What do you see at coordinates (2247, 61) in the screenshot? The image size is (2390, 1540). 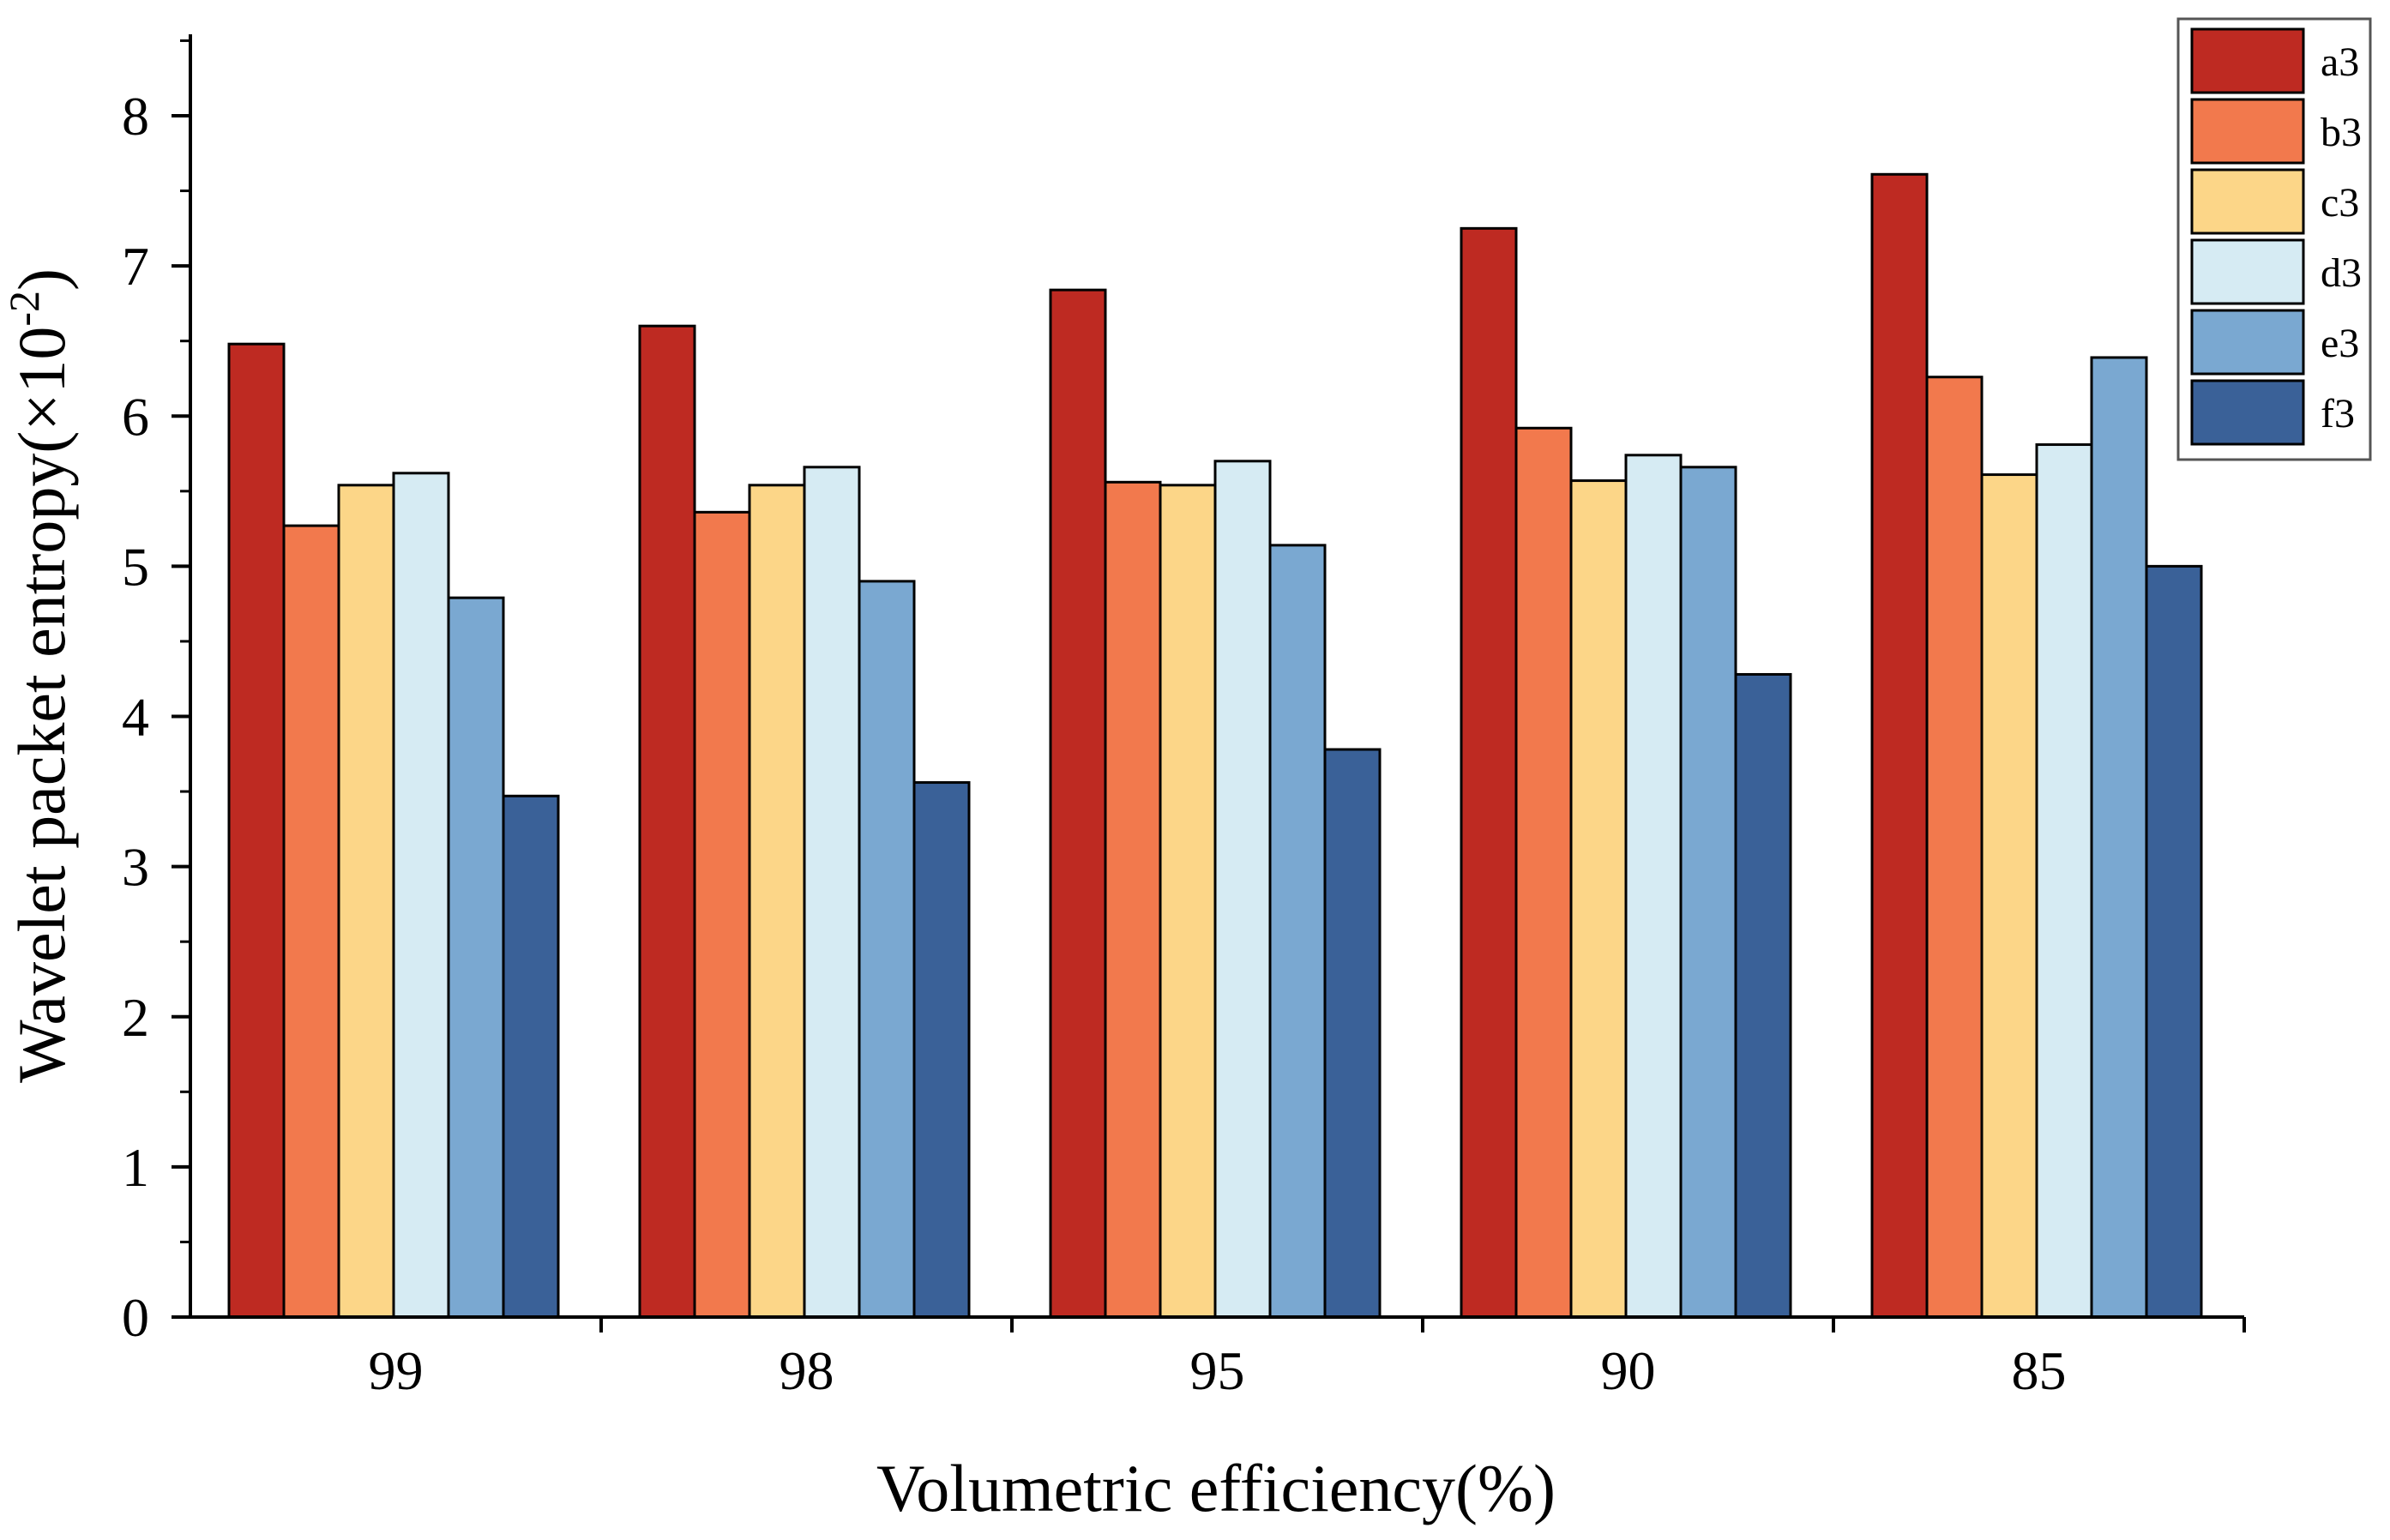 I see `legend-swatch-a3` at bounding box center [2247, 61].